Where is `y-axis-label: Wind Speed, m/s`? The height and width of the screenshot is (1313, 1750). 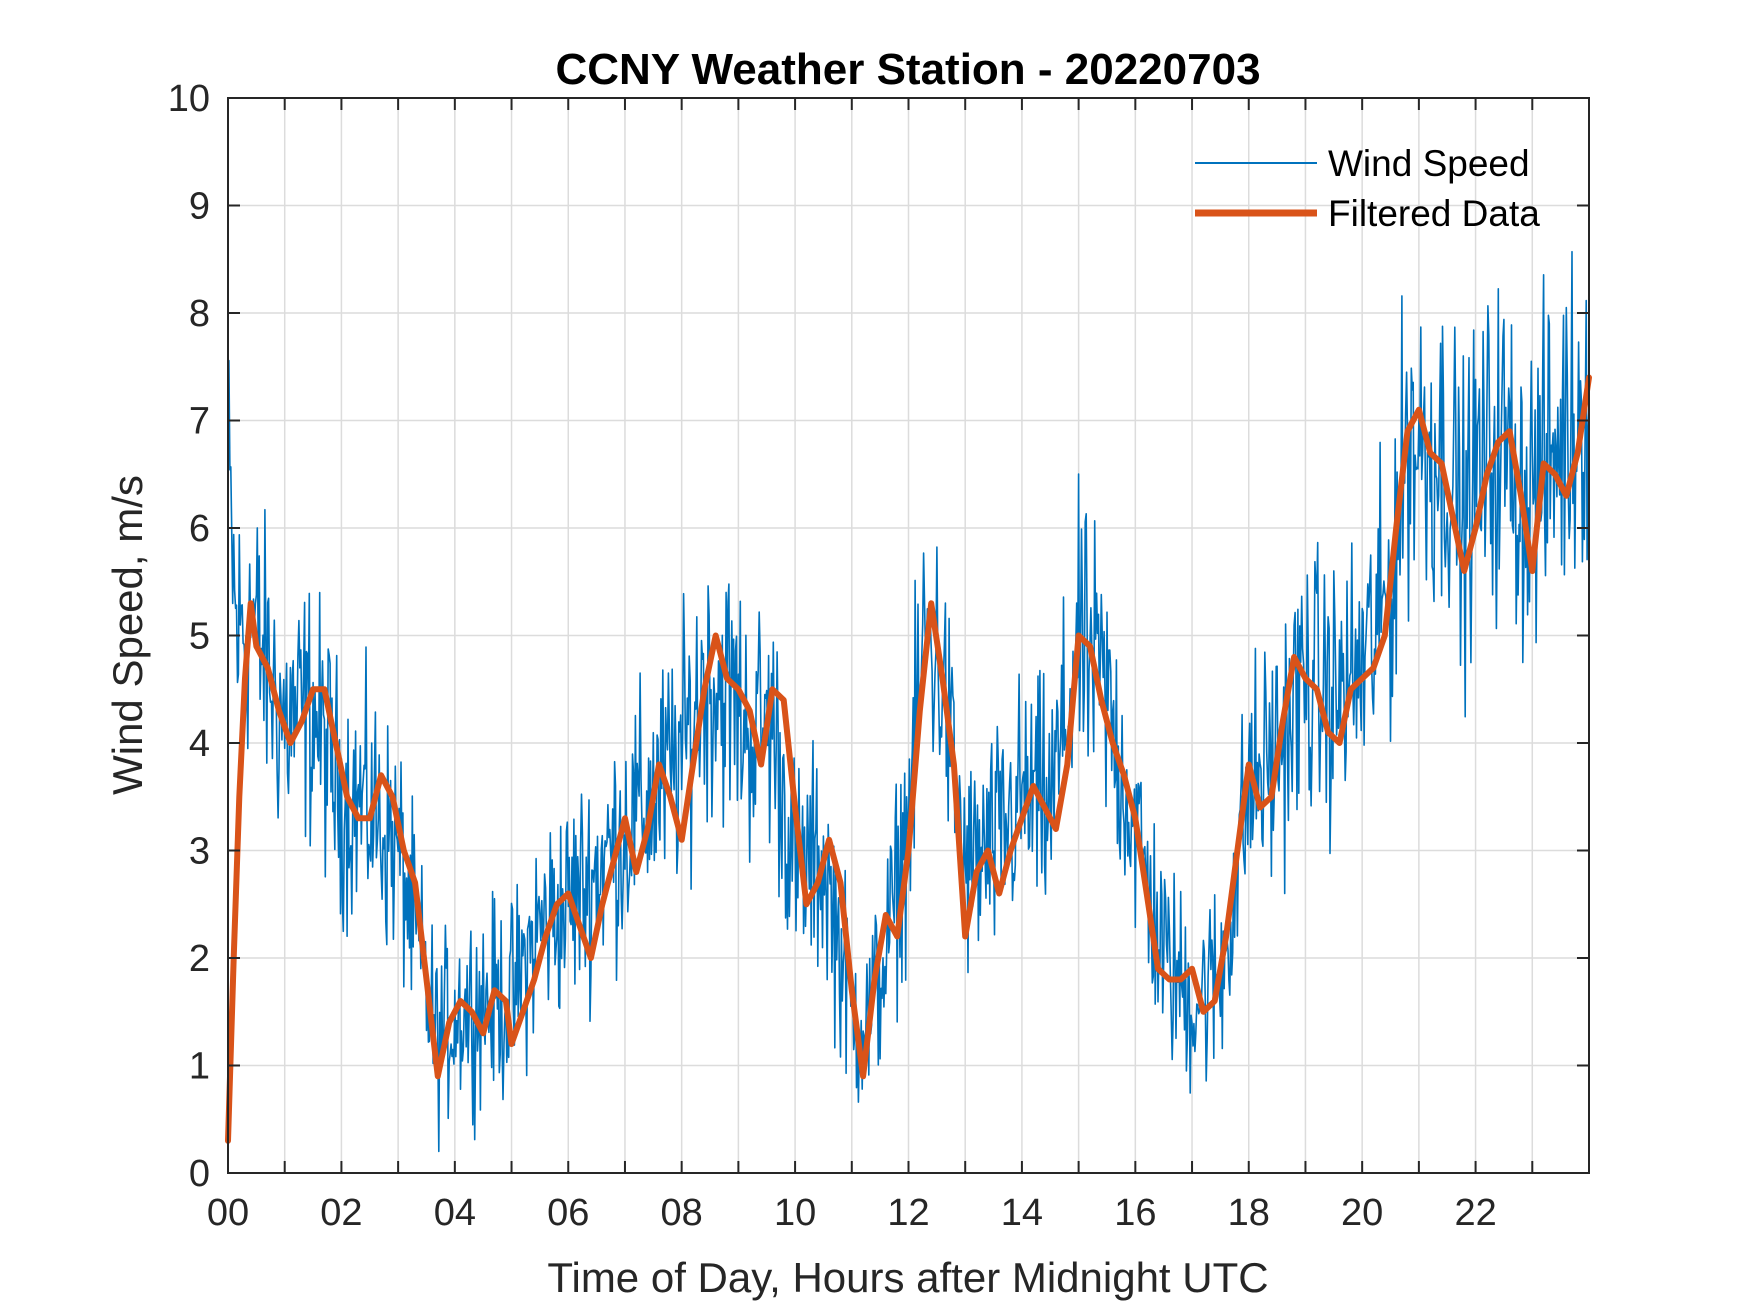
y-axis-label: Wind Speed, m/s is located at coordinates (127, 635).